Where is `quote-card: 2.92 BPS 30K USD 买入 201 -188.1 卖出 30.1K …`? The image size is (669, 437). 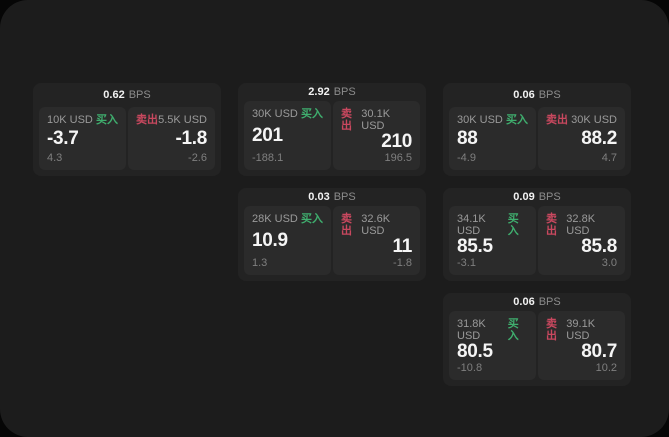 quote-card: 2.92 BPS 30K USD 买入 201 -188.1 卖出 30.1K … is located at coordinates (332, 129).